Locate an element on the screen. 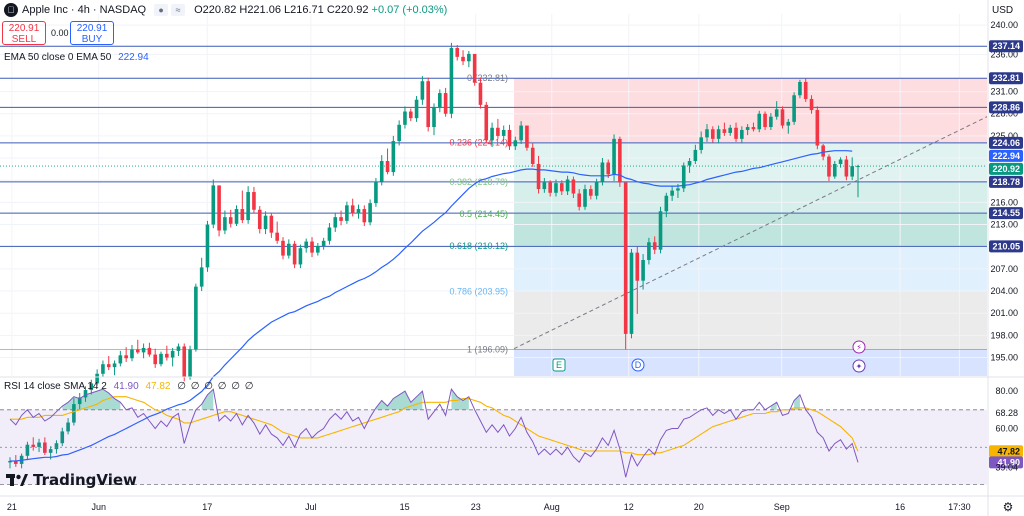  price-tag: 232.81 is located at coordinates (1006, 78).